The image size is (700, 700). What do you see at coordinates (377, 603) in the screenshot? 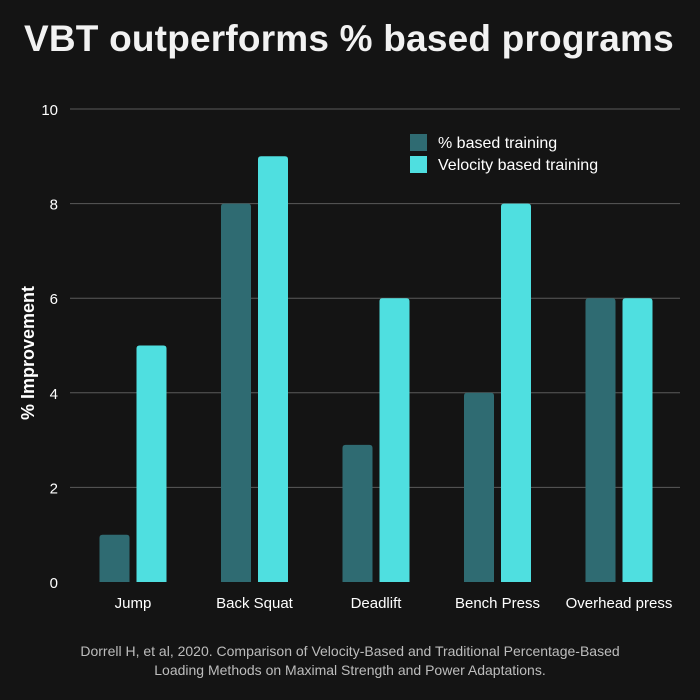
I see `x-tick-label: Deadlift` at bounding box center [377, 603].